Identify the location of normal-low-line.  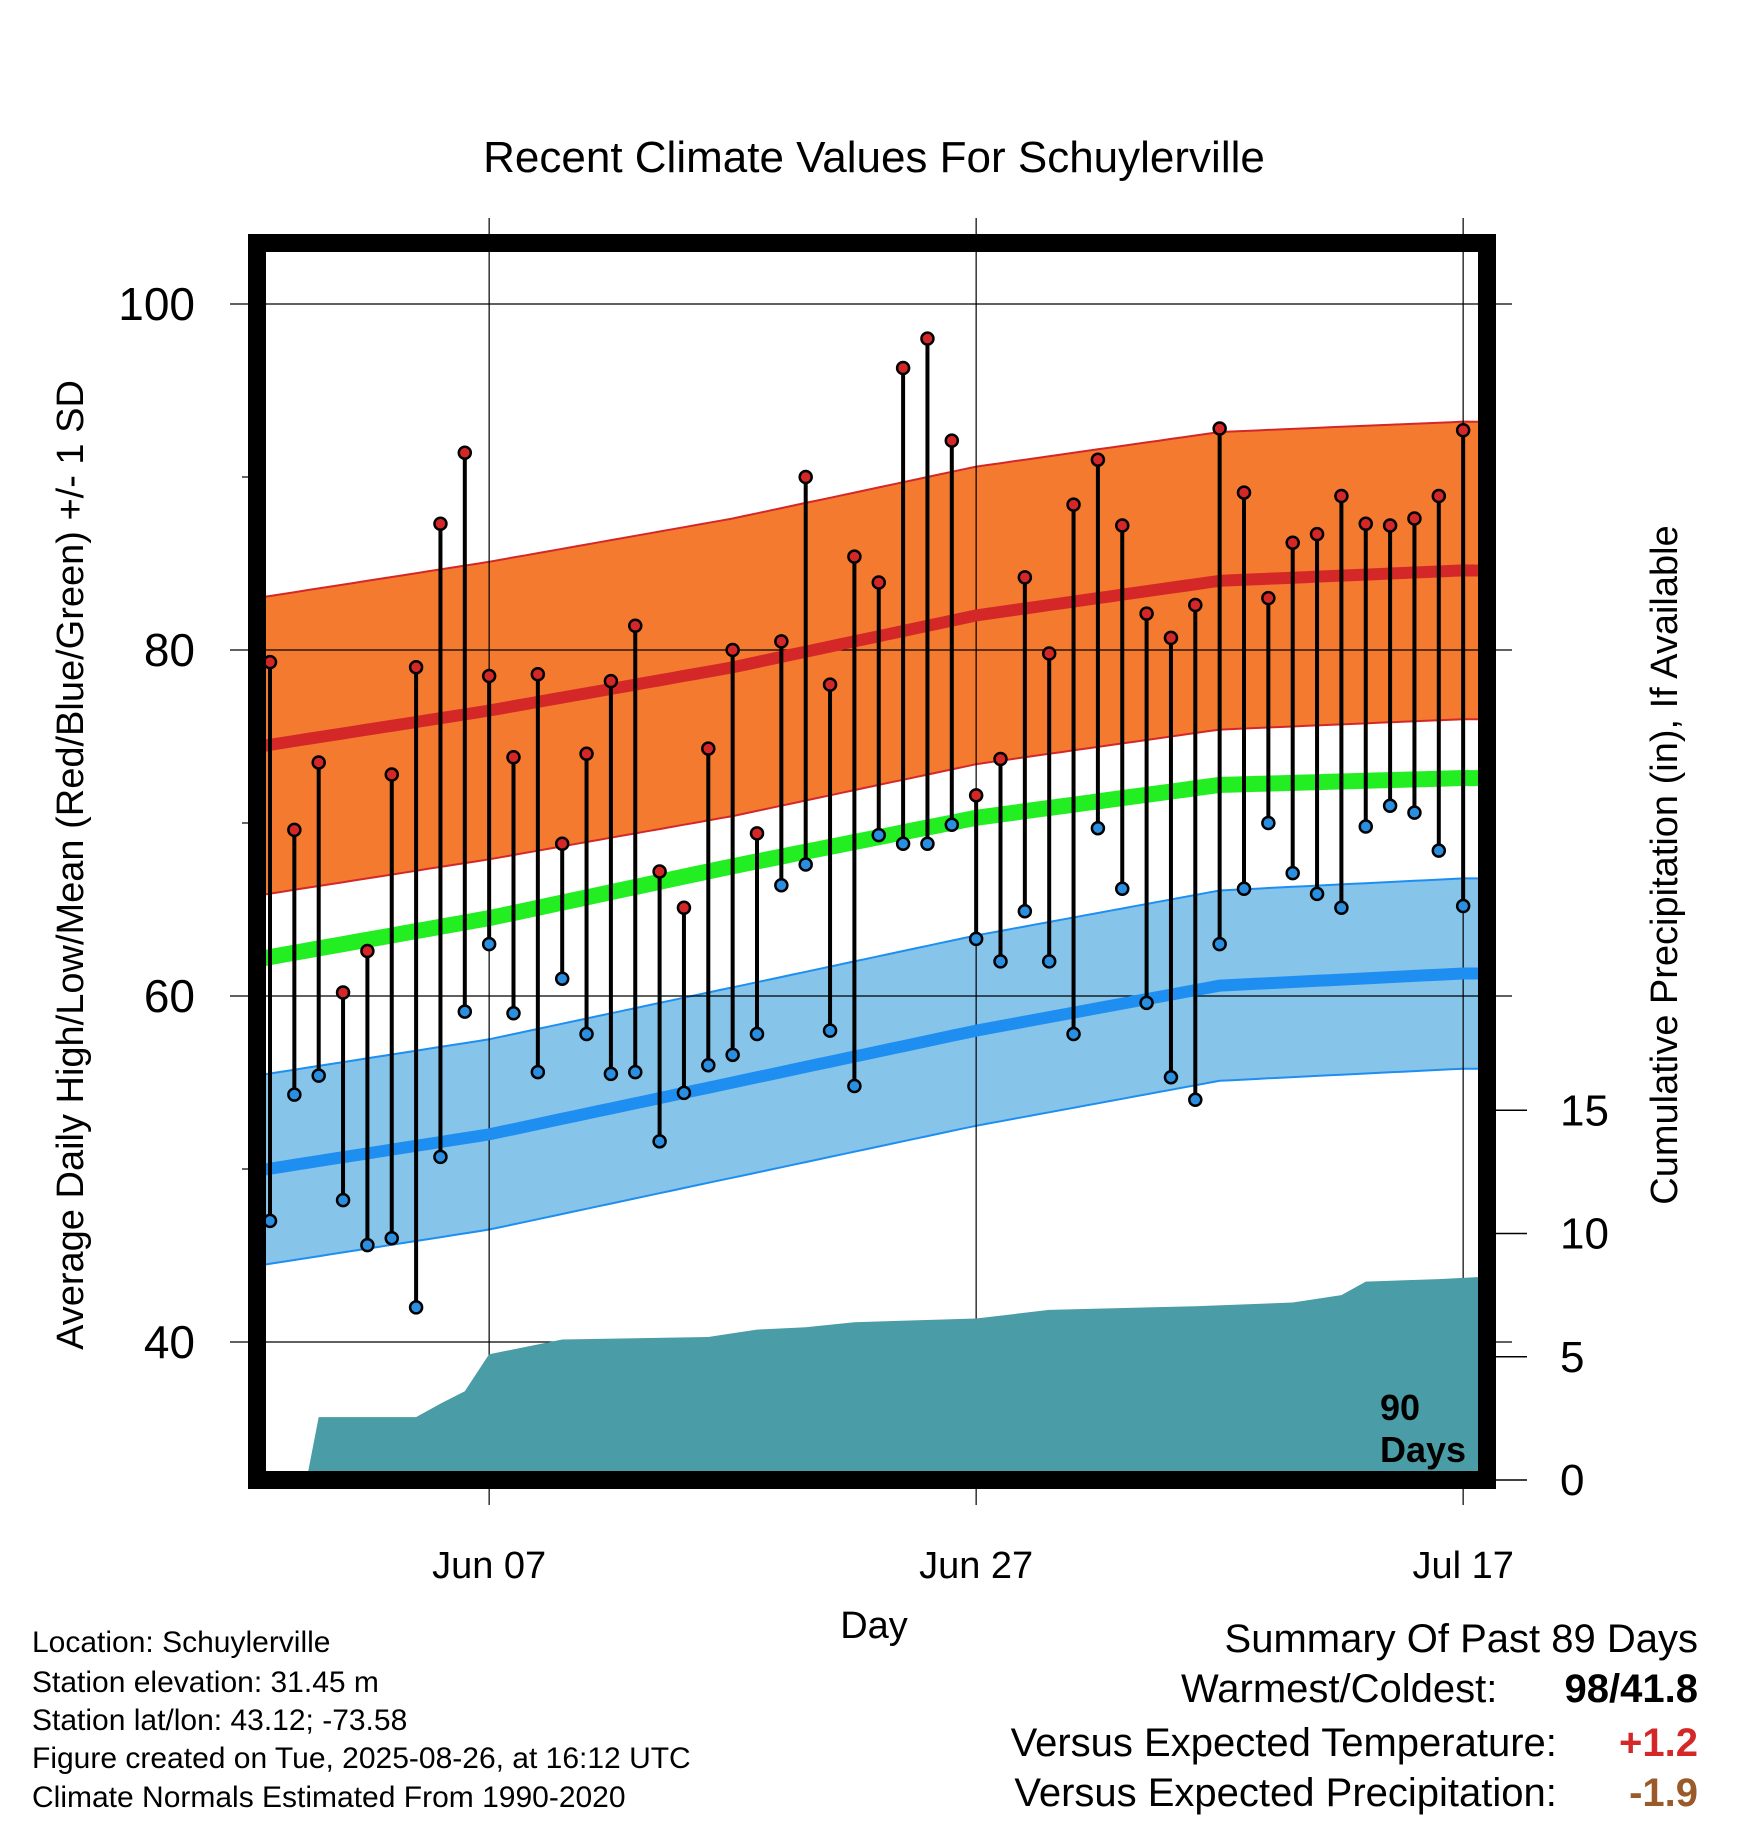
(872, 1072).